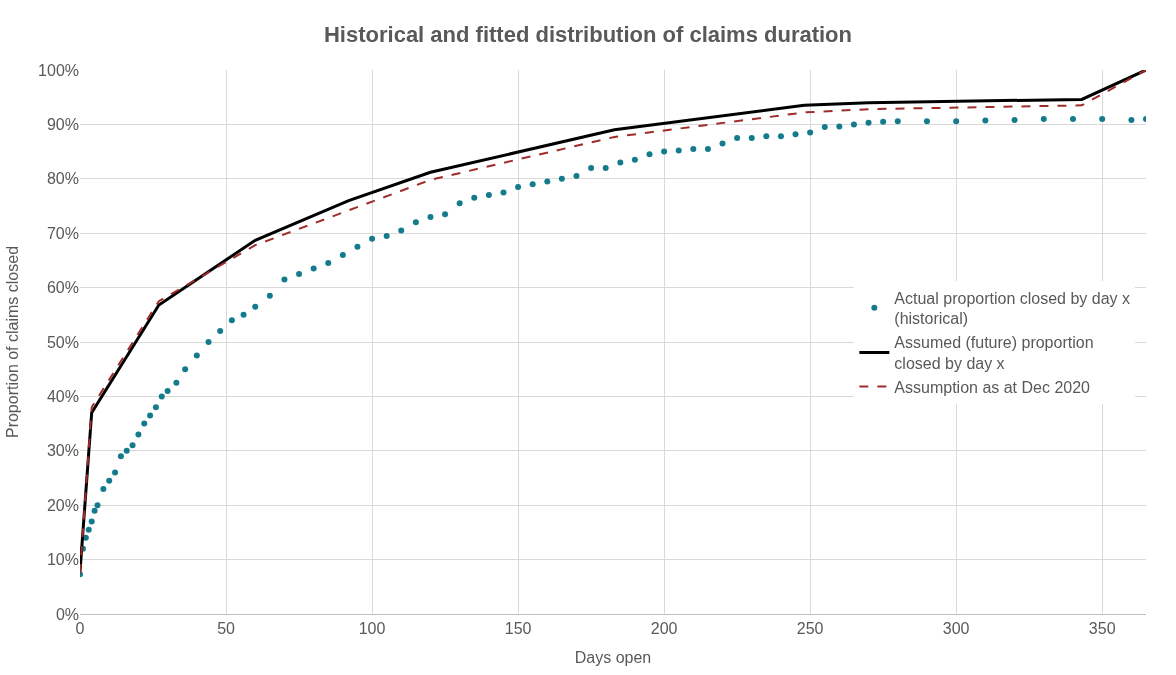 Image resolution: width=1176 pixels, height=675 pixels. What do you see at coordinates (62, 396) in the screenshot?
I see `y-tick-label: 40%` at bounding box center [62, 396].